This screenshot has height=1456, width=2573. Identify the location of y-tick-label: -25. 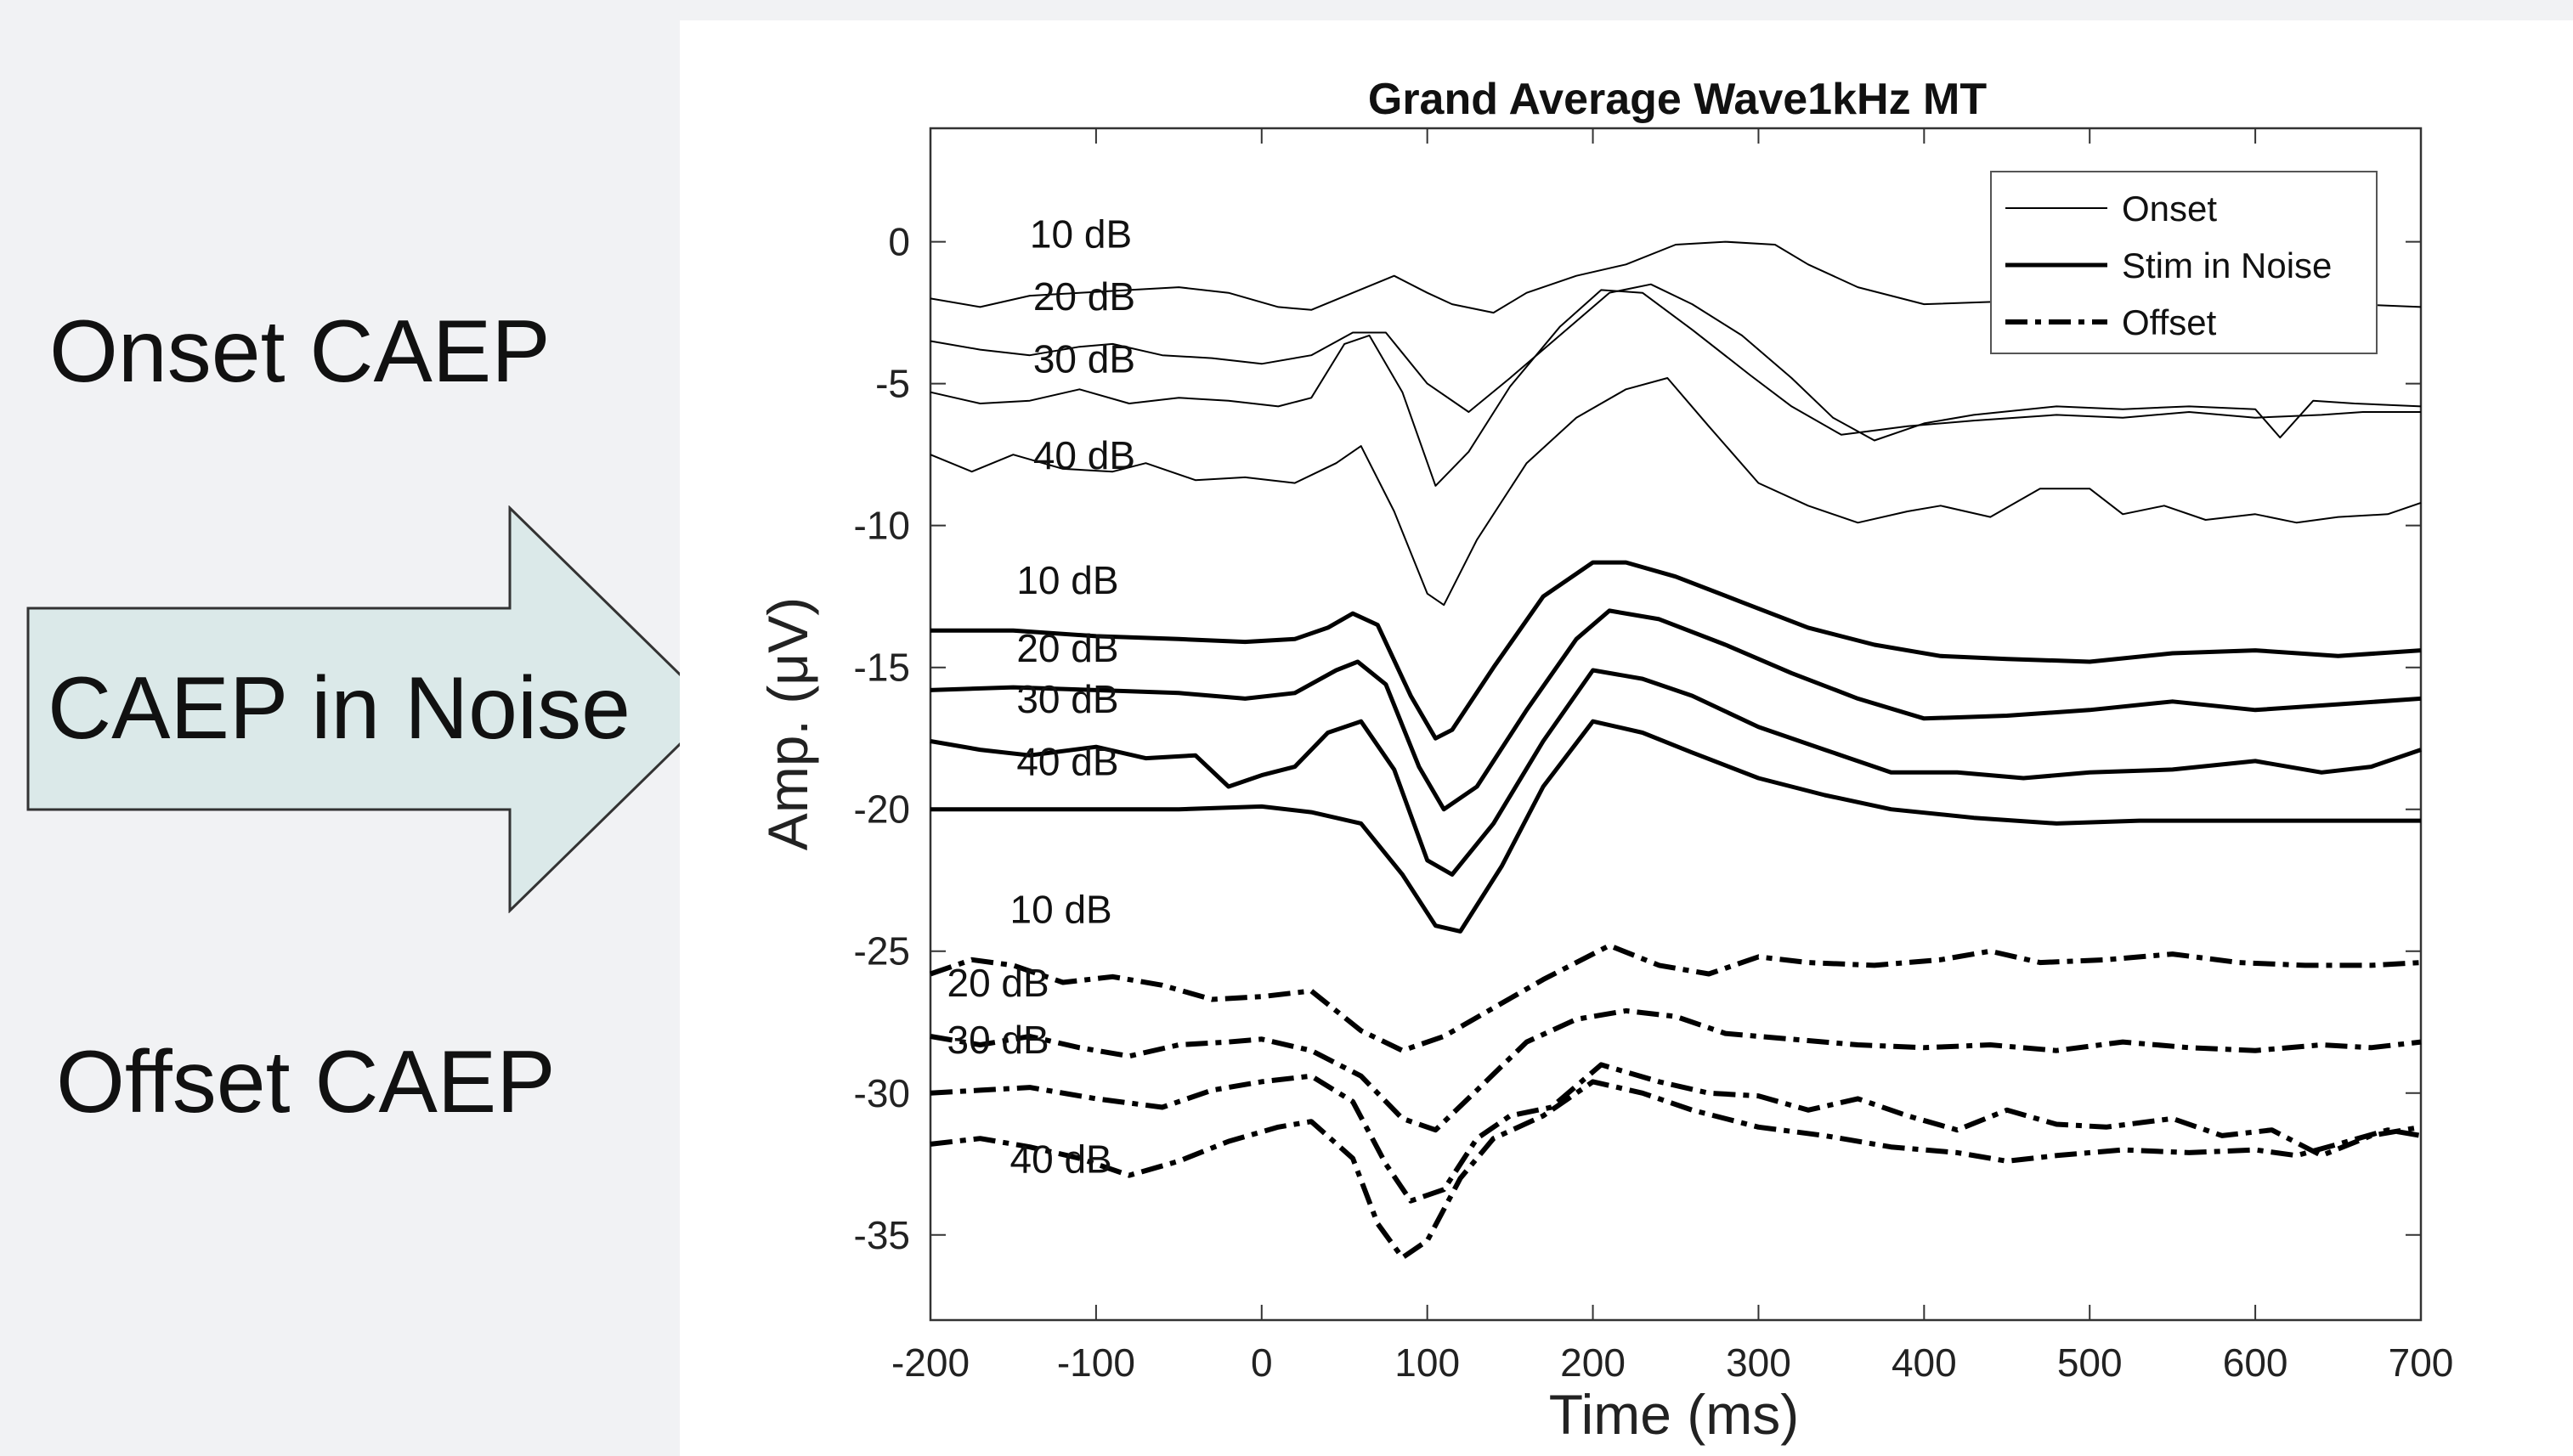
(882, 951).